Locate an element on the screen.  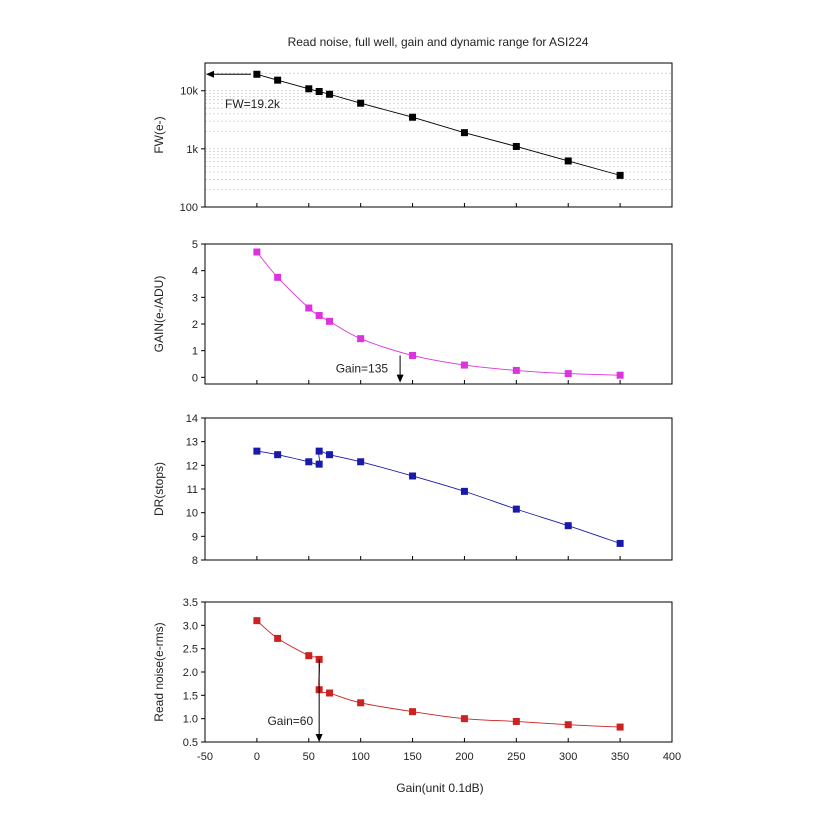
y-axis-title: Read noise(e-rms) is located at coordinates (159, 671).